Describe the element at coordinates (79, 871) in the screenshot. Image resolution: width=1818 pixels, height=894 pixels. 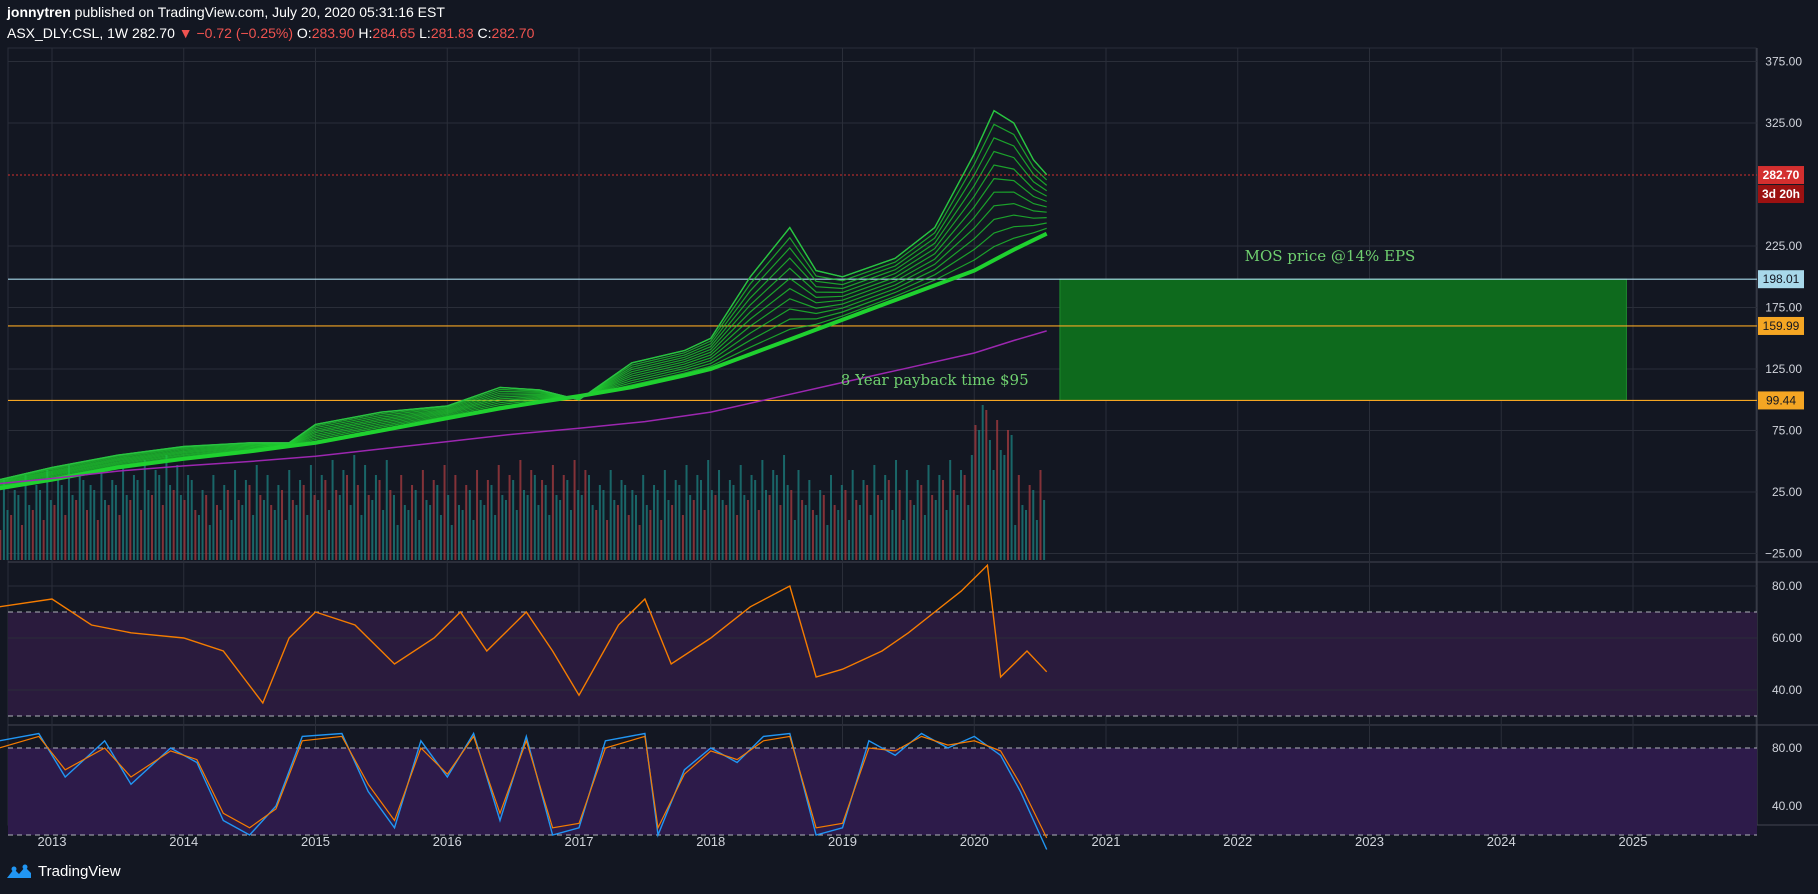
I see `brand-label: TradingView` at that location.